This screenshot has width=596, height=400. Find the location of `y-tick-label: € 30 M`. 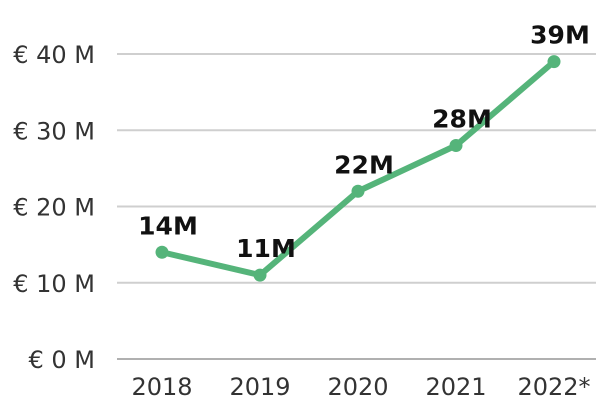

y-tick-label: € 30 M is located at coordinates (54, 131).